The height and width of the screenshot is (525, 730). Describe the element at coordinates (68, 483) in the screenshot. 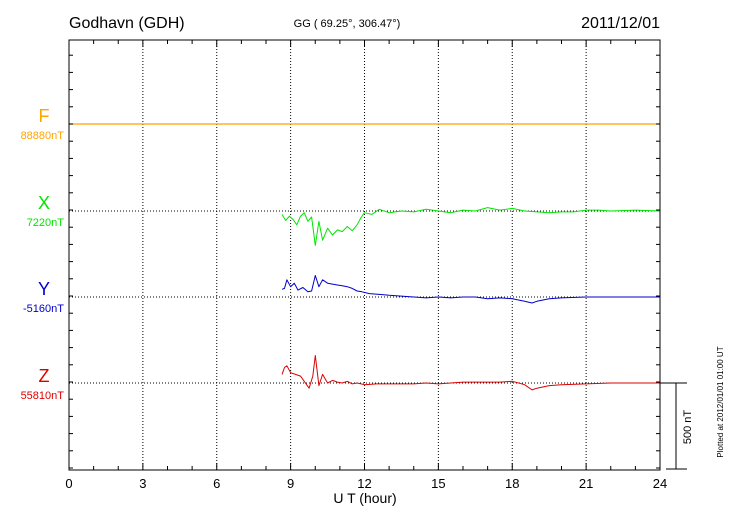

I see `x-tick-label: 0` at that location.